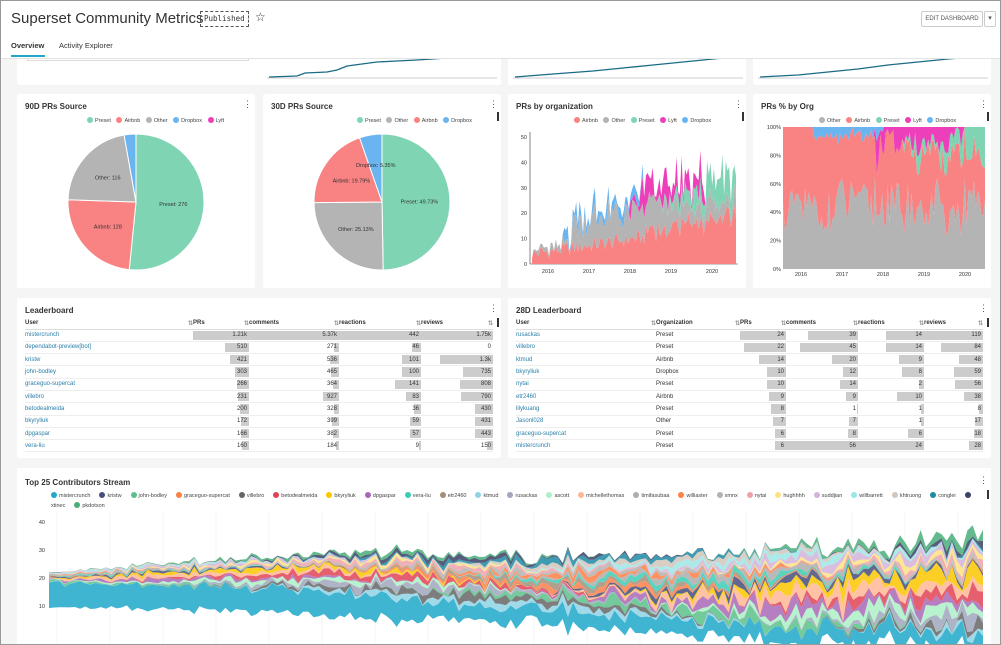 Image resolution: width=1001 pixels, height=645 pixels. What do you see at coordinates (749, 409) in the screenshot?
I see `table-row: lilykuang Preset 8 1 1 8` at bounding box center [749, 409].